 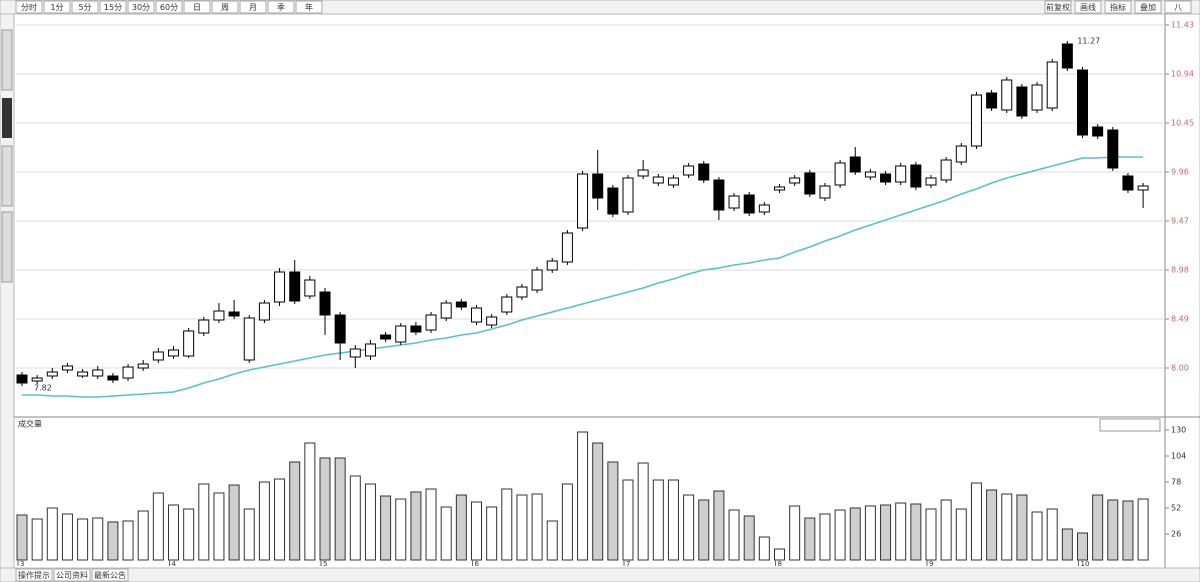 I want to click on x-tick-label: 5, so click(x=325, y=564).